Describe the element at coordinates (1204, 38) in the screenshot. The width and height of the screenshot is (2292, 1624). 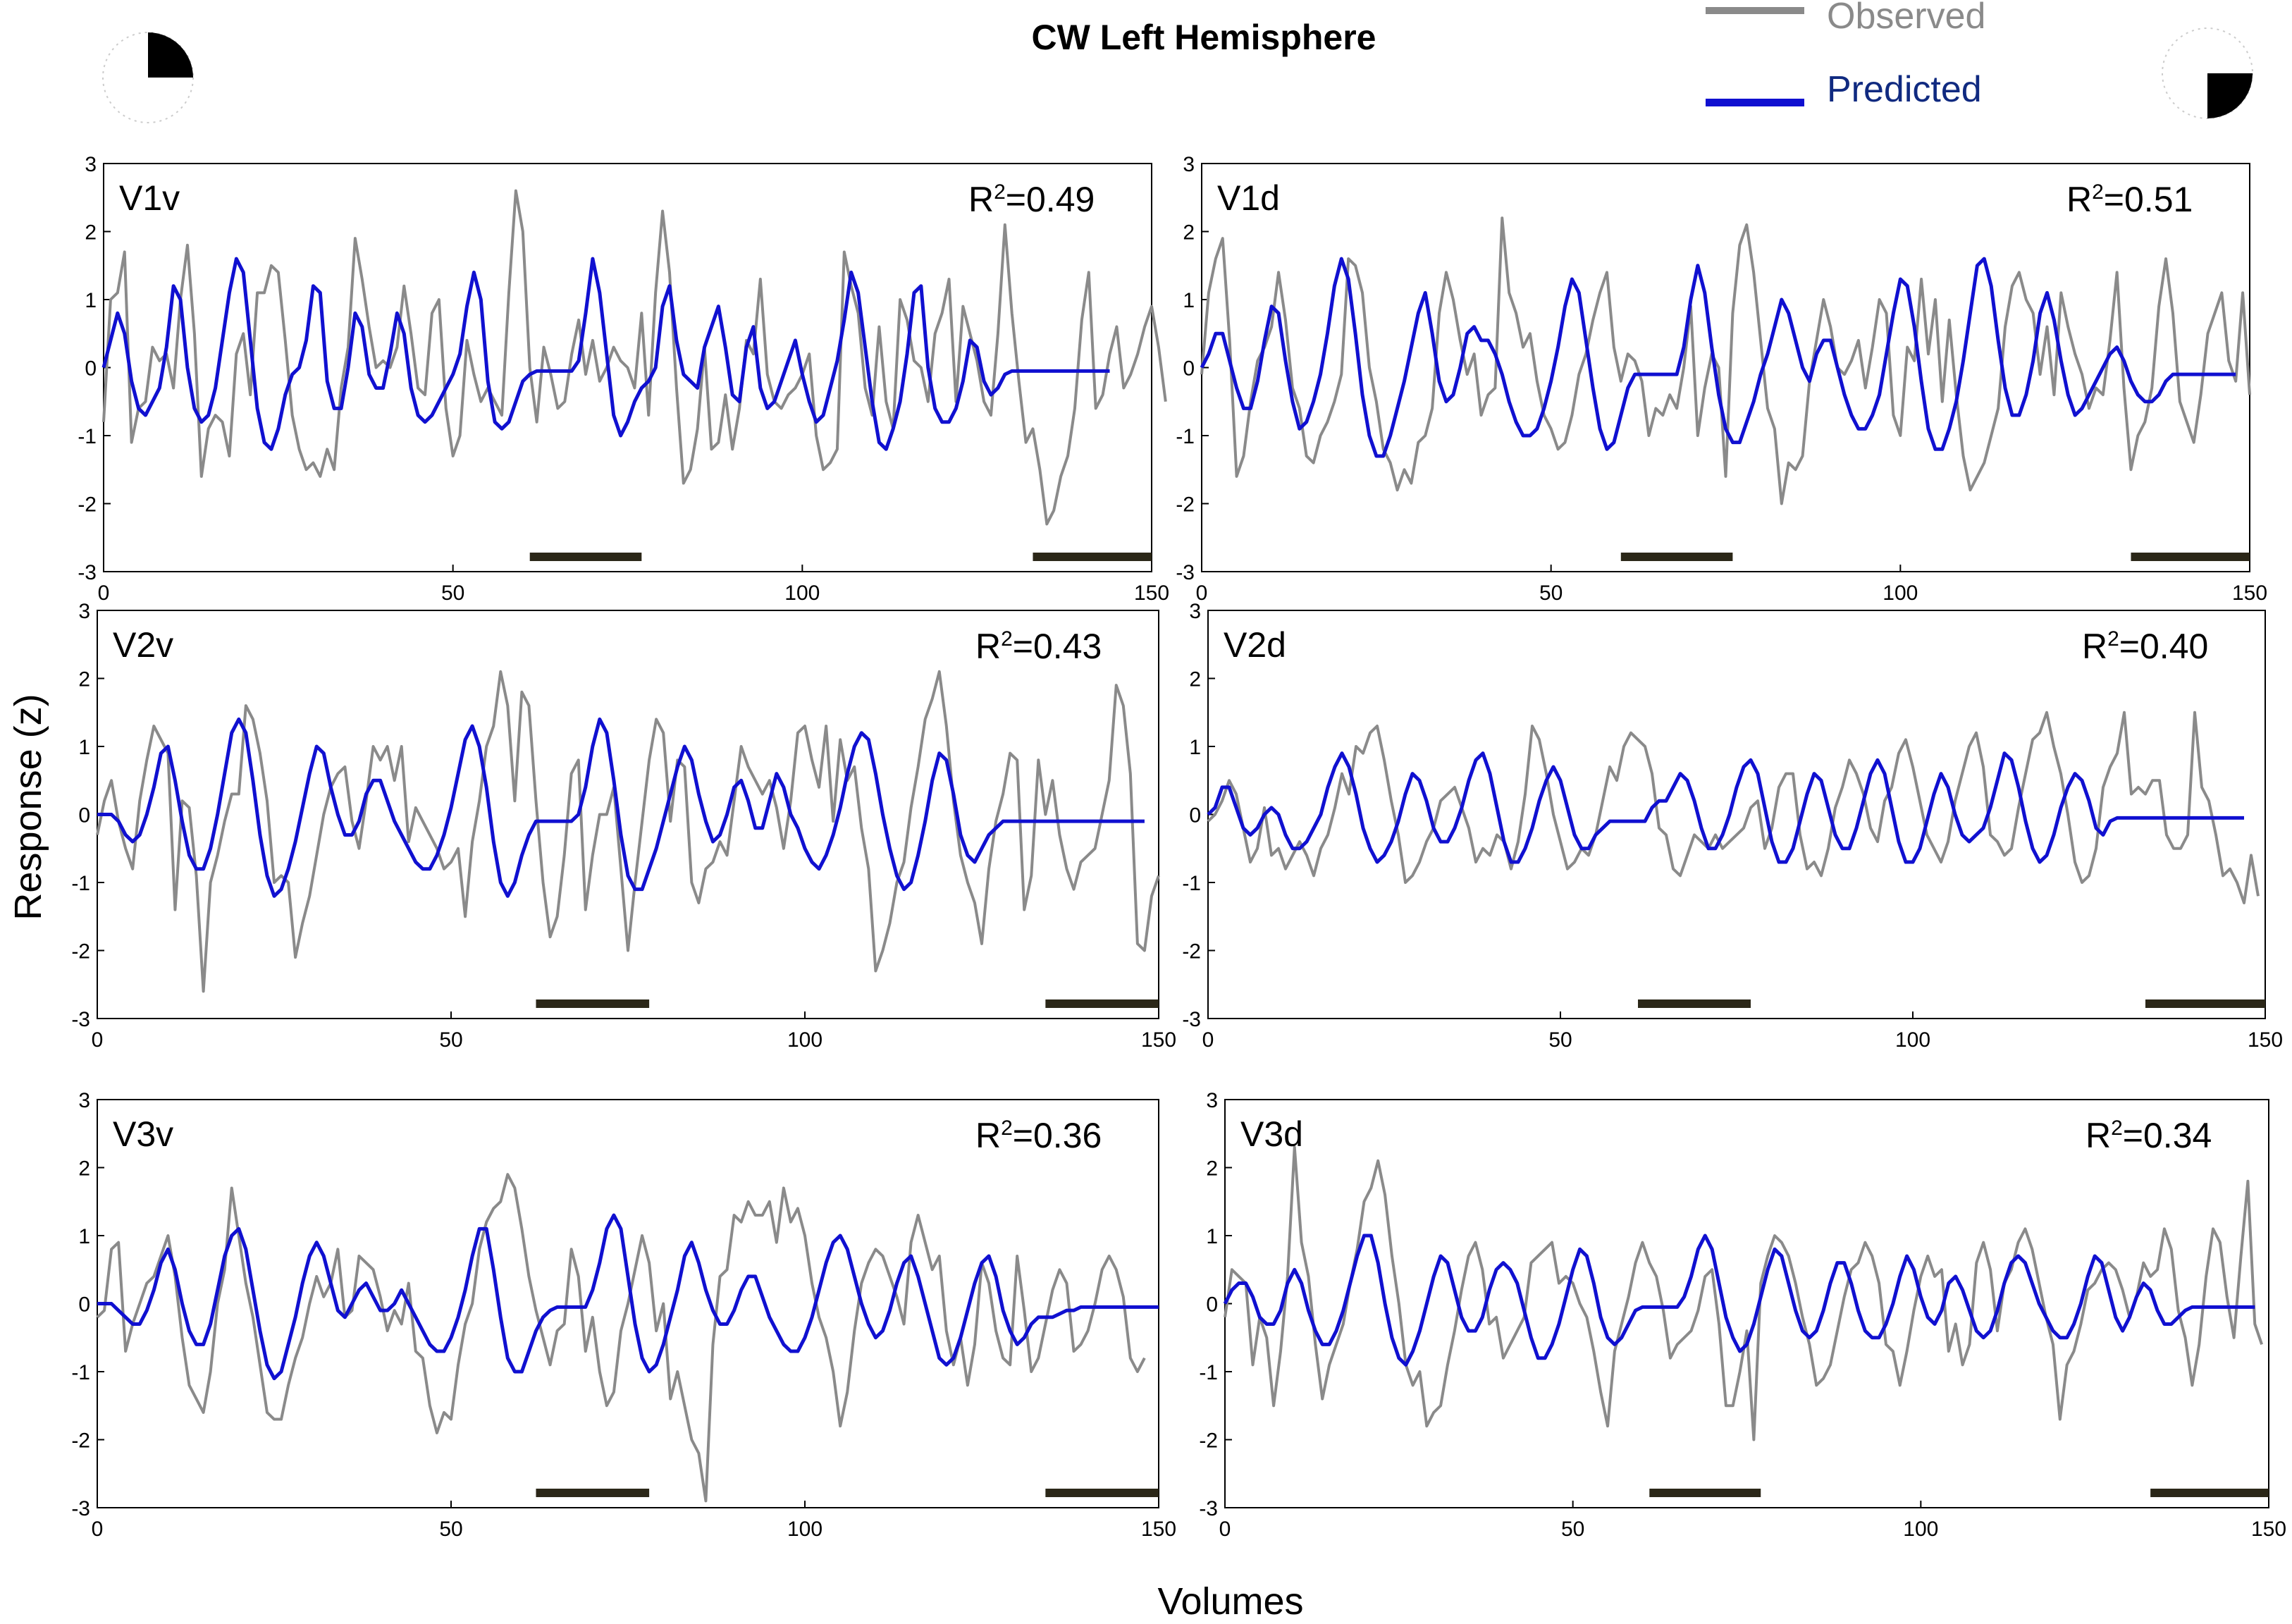
I see `figure-title: CW Left Hemisphere` at that location.